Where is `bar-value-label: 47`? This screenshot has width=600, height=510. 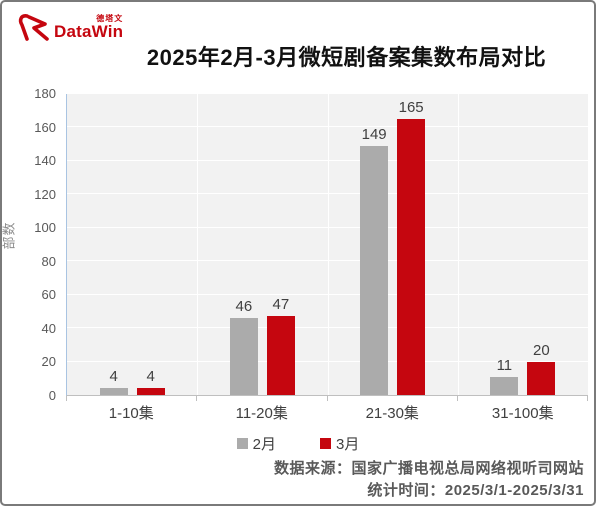
bar-value-label: 47 is located at coordinates (281, 305).